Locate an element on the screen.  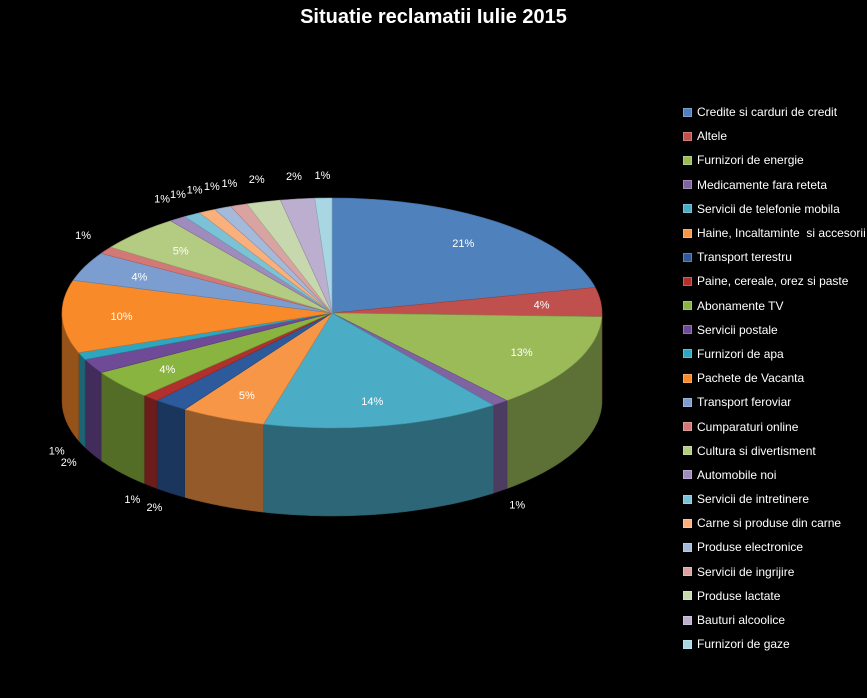
legend-label: Produse electronice is located at coordinates (750, 547).